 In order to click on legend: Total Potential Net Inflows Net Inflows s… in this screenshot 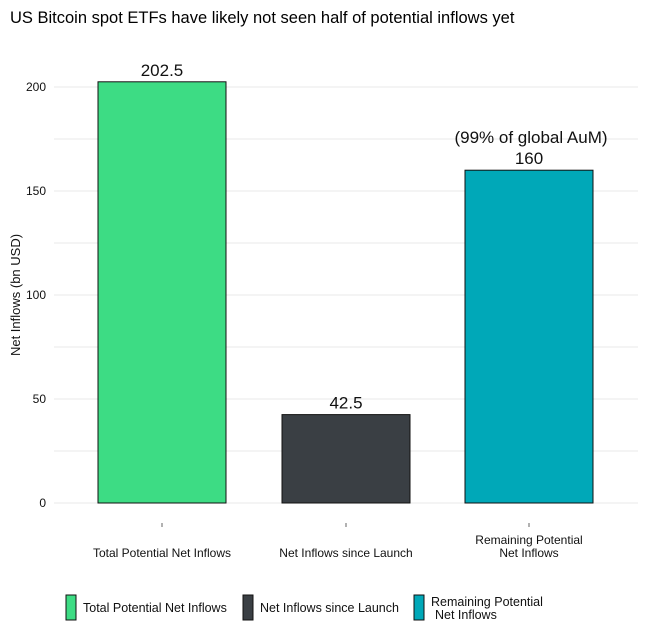, I will do `click(304, 608)`.